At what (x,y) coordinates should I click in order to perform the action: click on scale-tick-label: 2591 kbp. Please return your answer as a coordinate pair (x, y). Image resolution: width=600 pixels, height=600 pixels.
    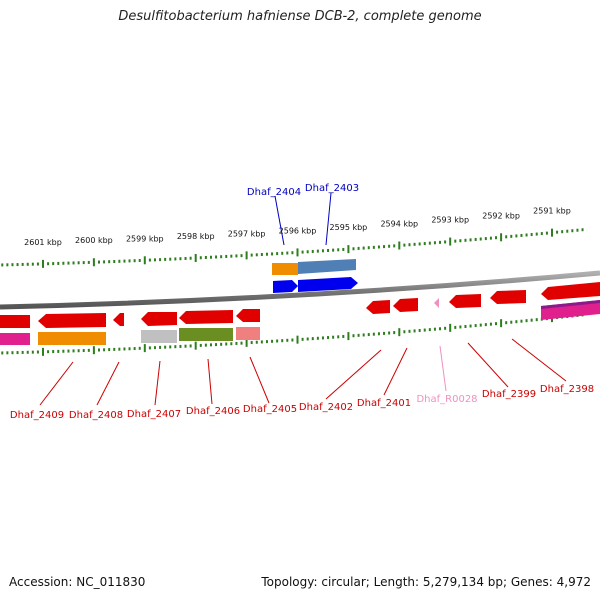
    Looking at the image, I should click on (552, 211).